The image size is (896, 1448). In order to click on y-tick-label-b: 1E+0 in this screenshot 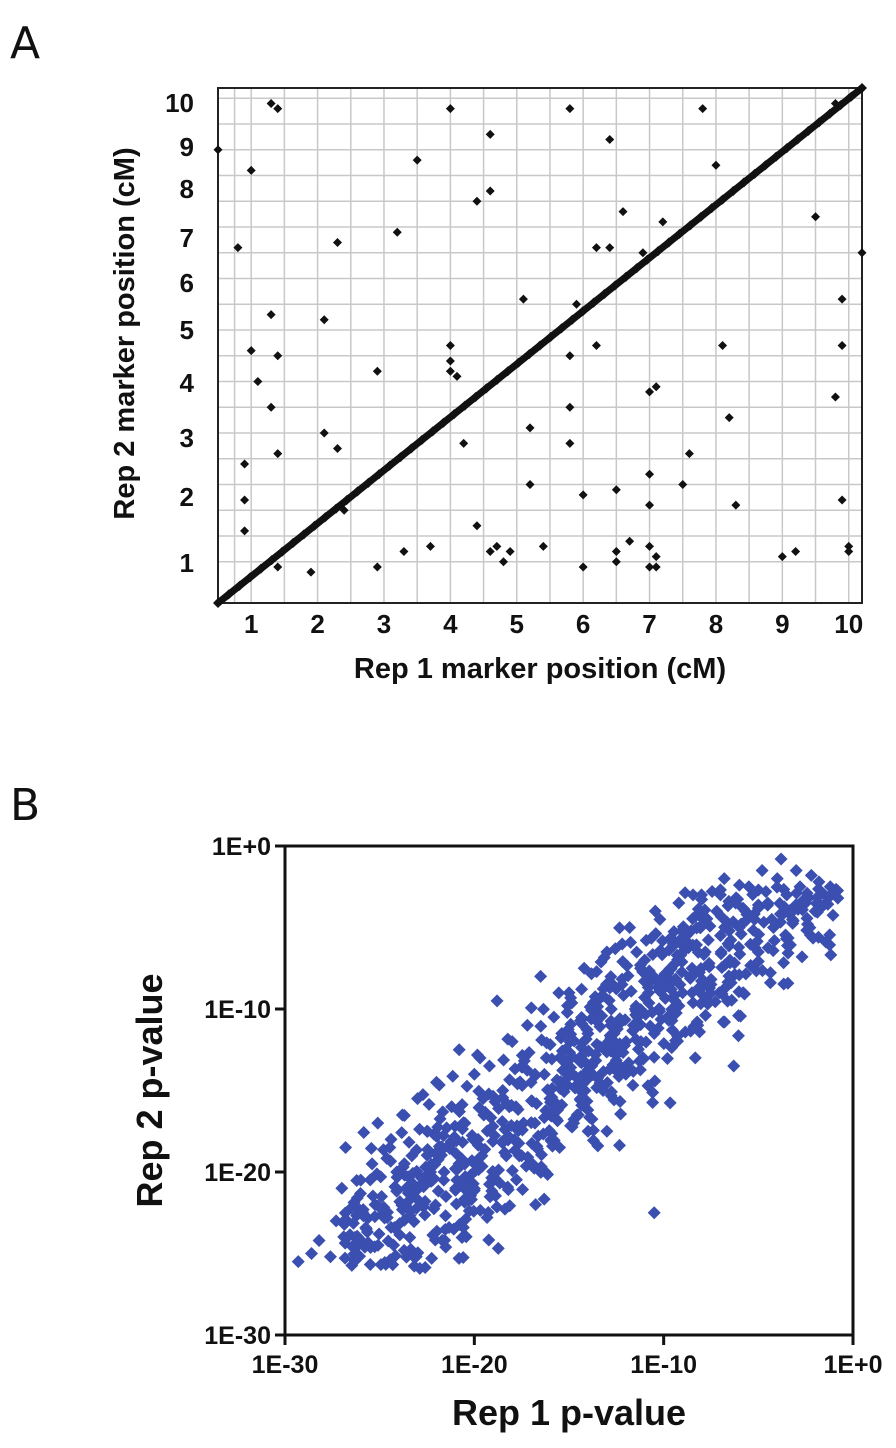, I will do `click(241, 847)`.